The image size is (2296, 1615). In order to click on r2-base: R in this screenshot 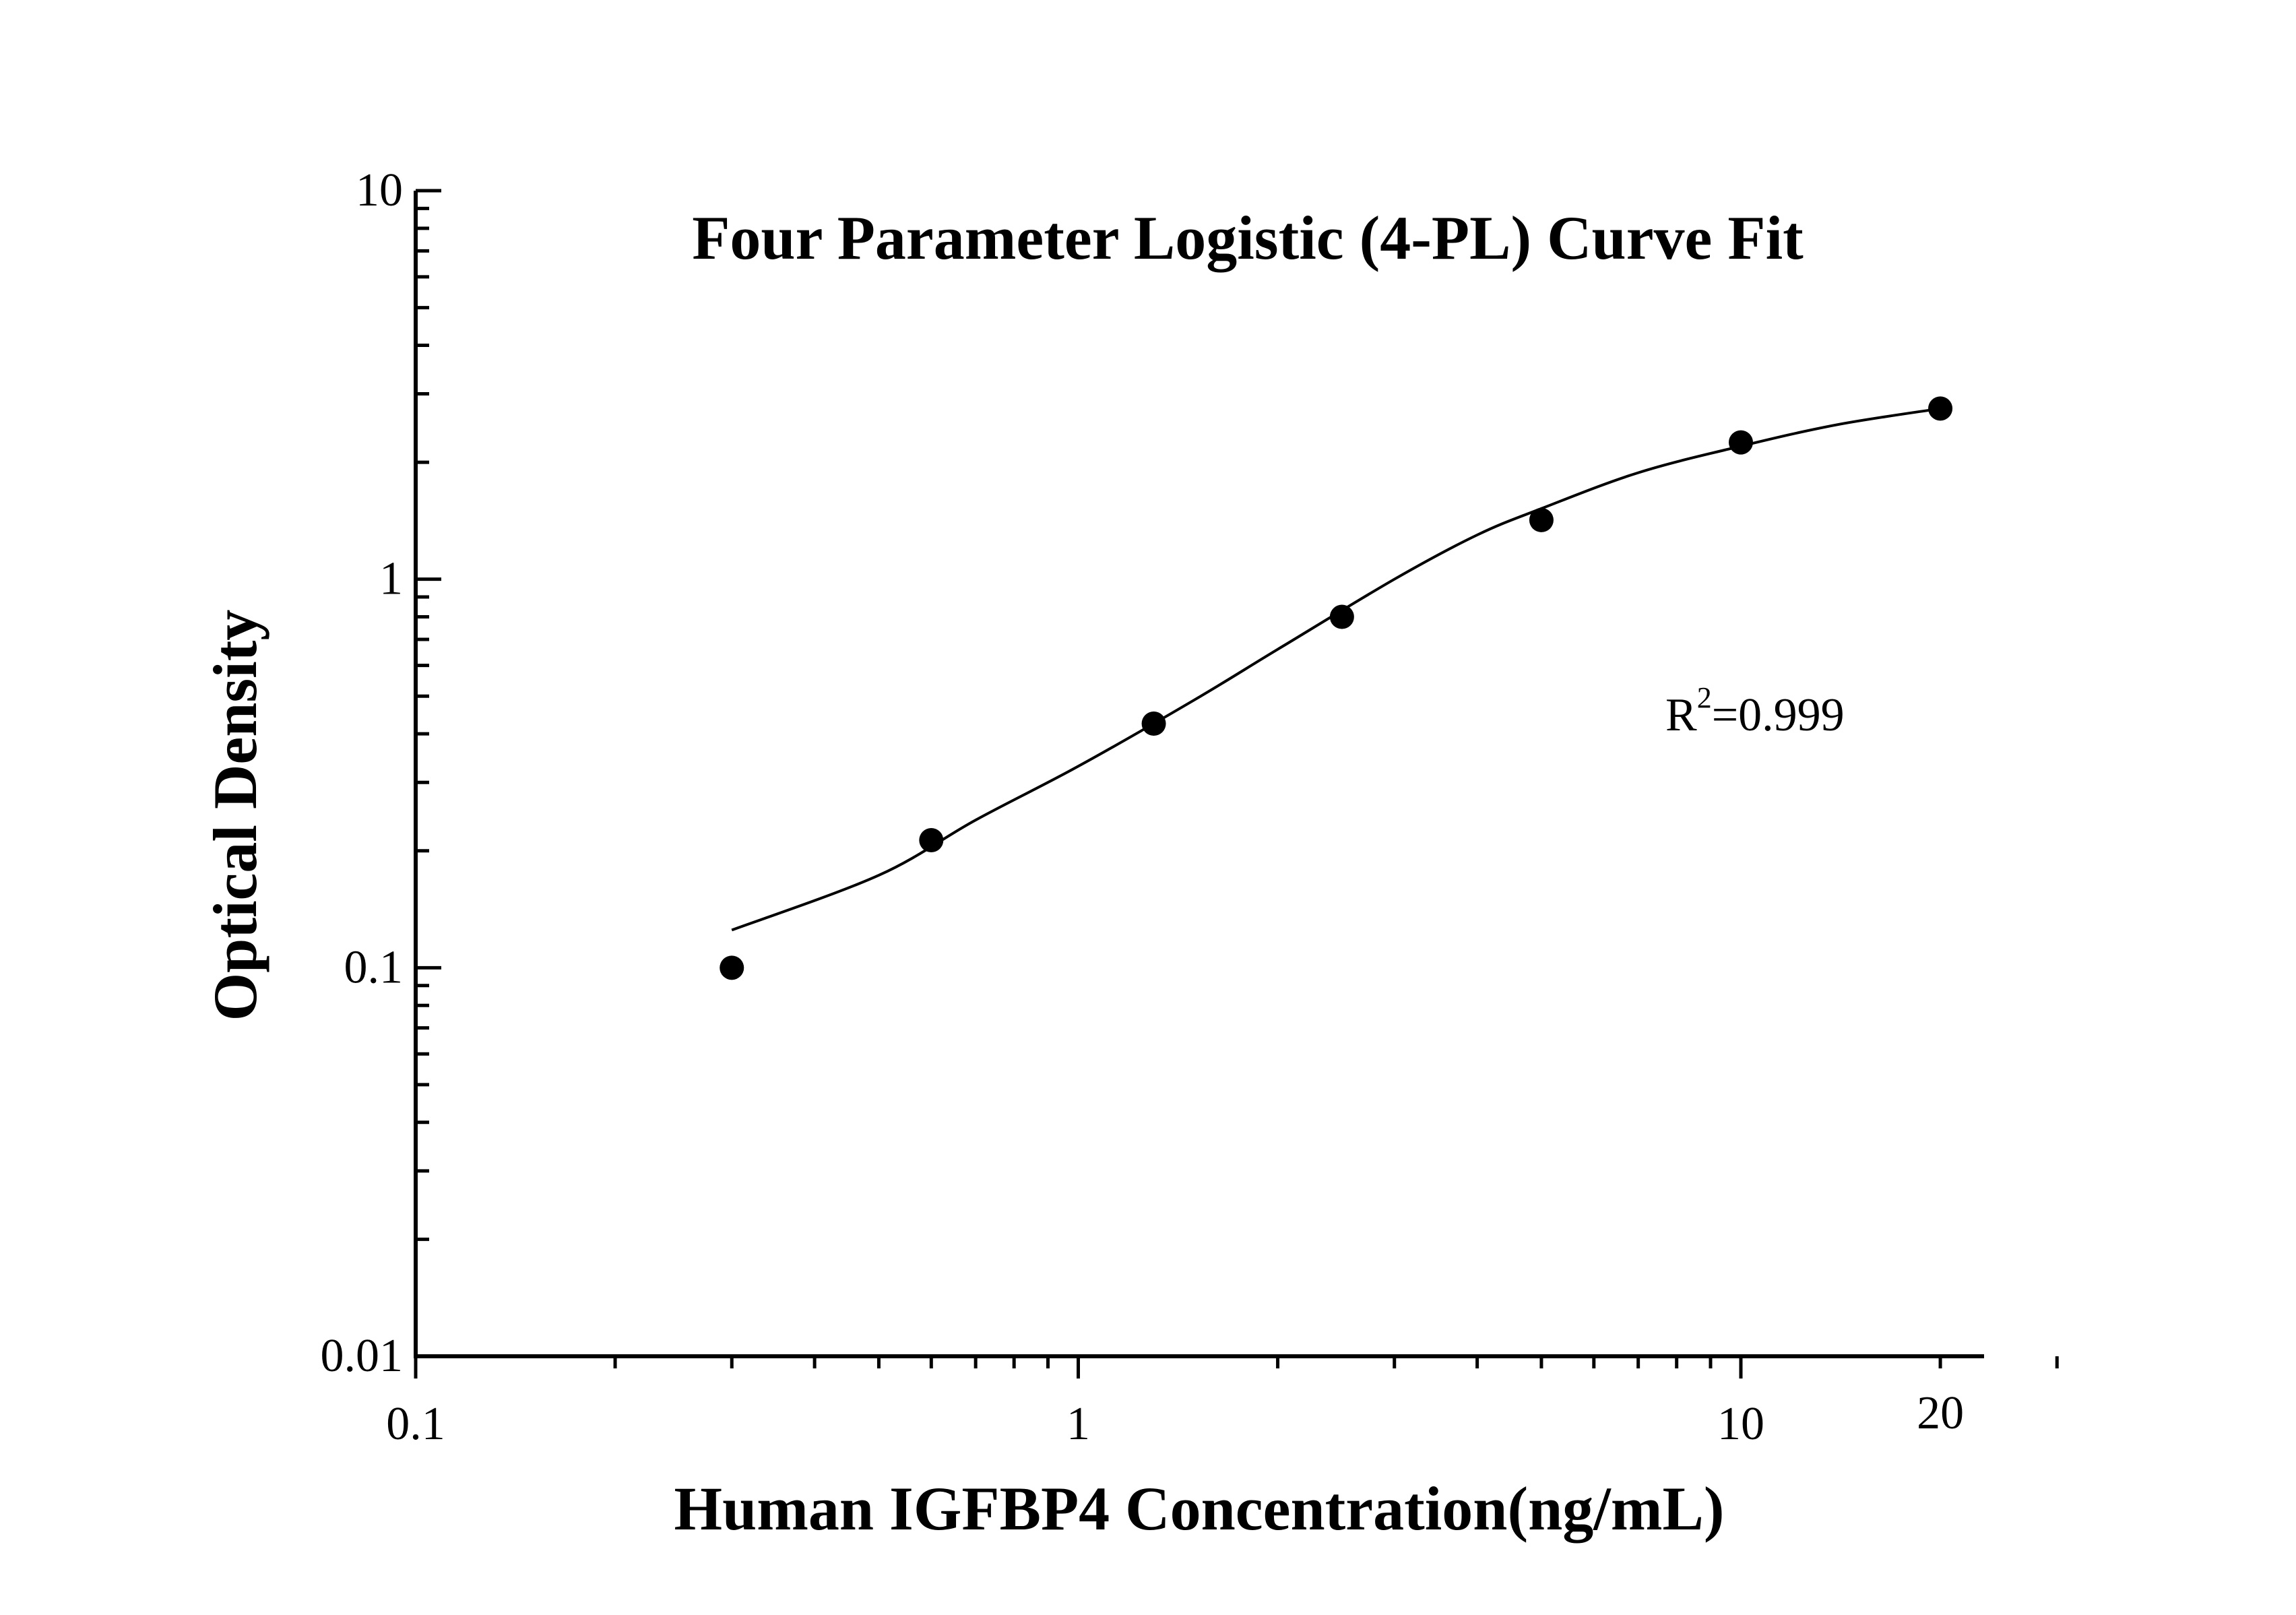, I will do `click(1681, 715)`.